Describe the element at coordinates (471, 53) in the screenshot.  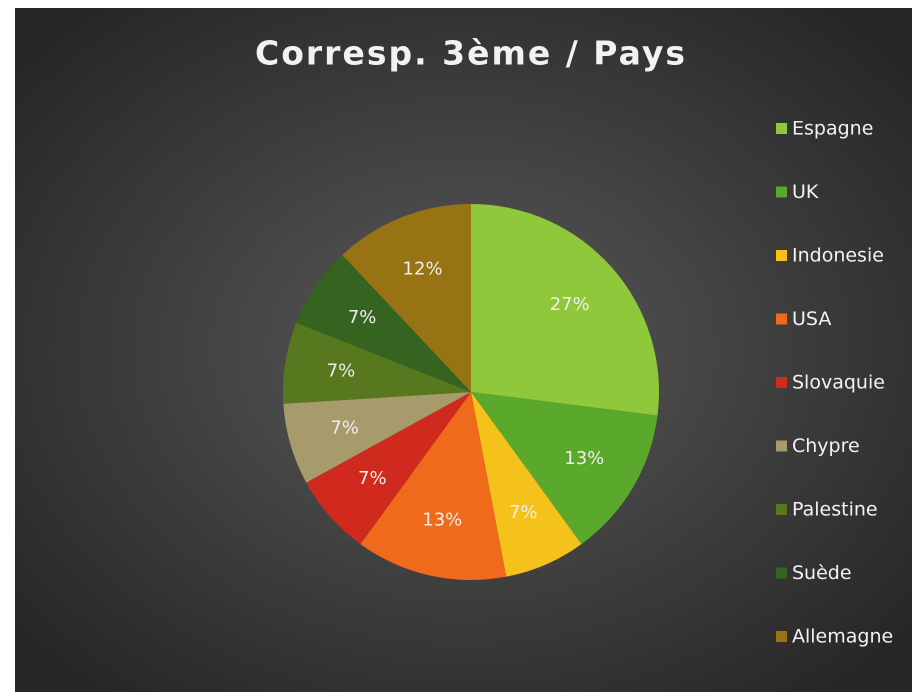
I see `chart-title: Corresp. 3ème / Pays` at that location.